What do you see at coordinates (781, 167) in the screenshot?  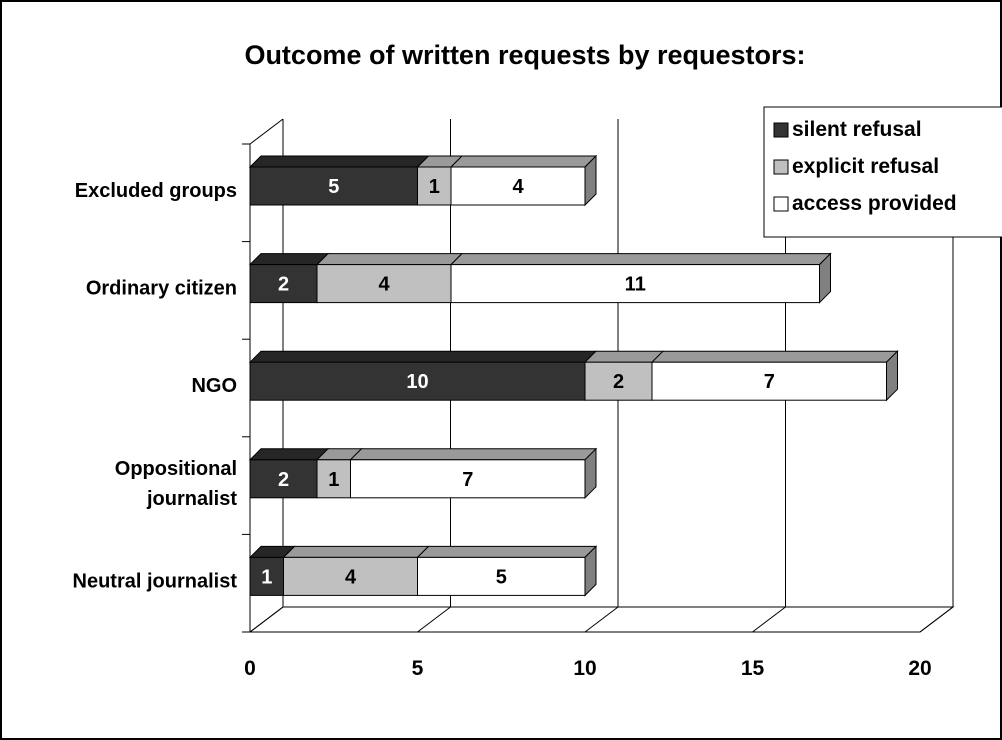 I see `legend-swatch-explicit-refusal` at bounding box center [781, 167].